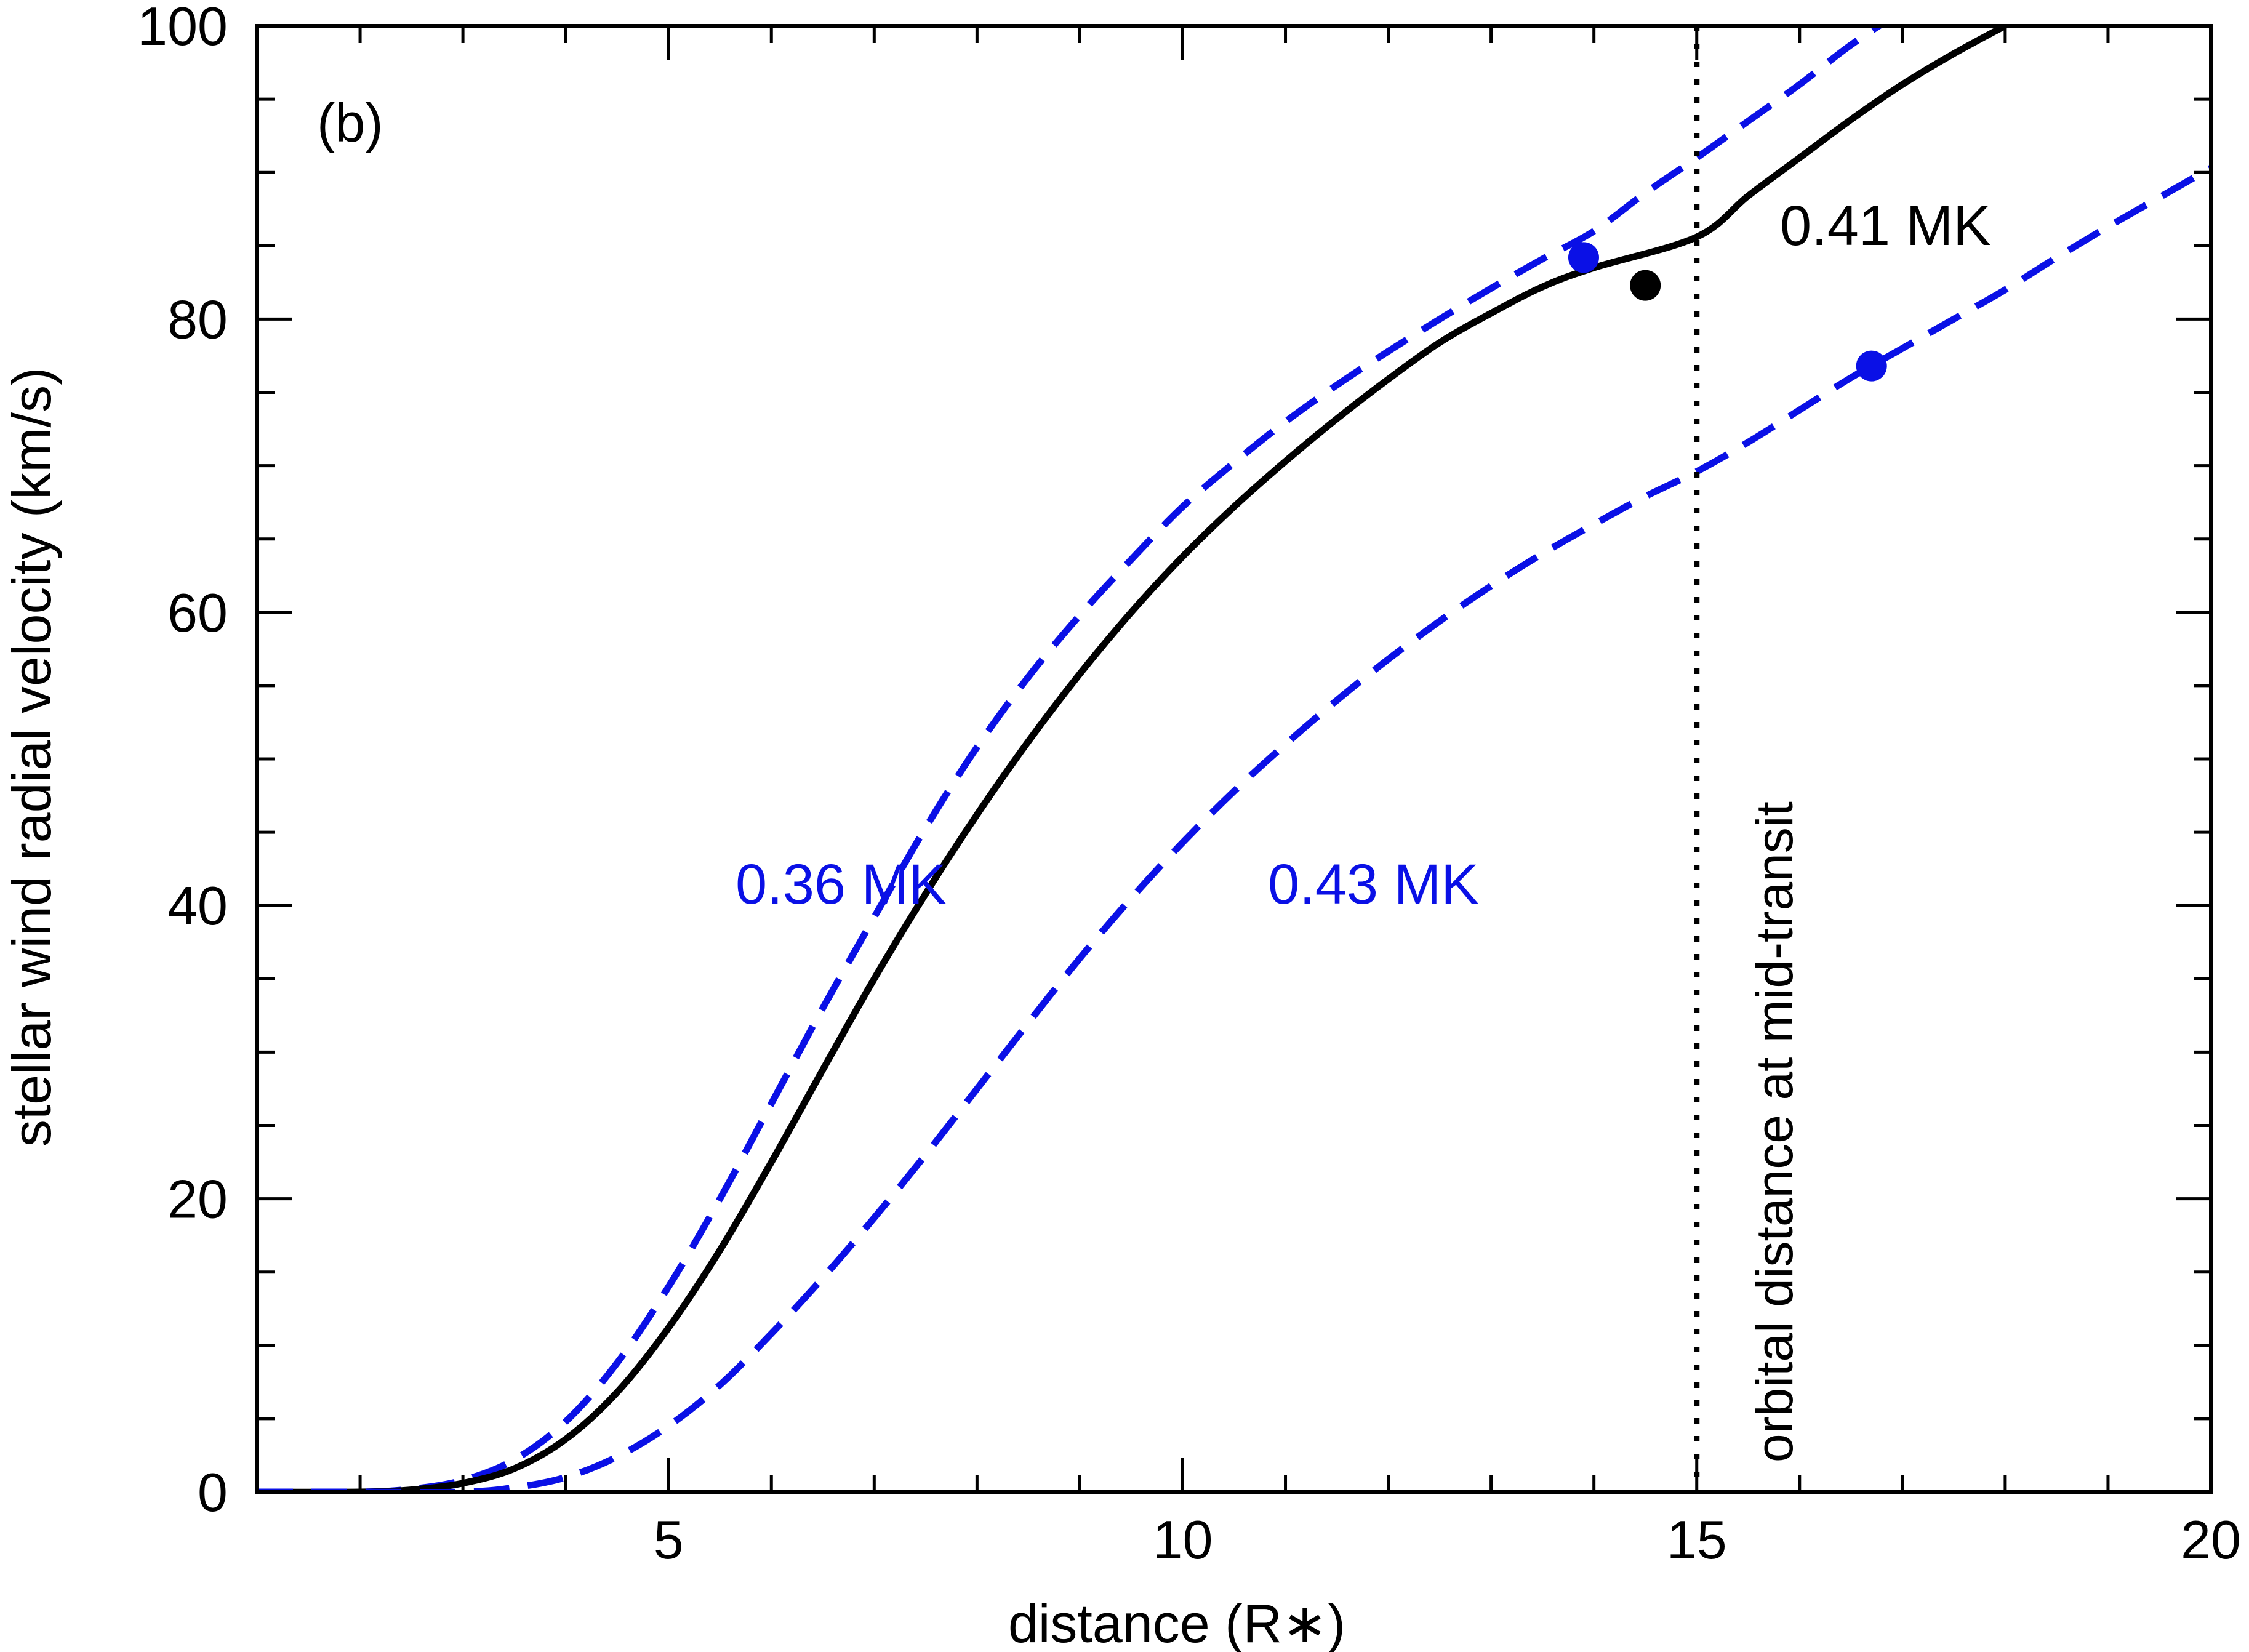 The image size is (2249, 1652). I want to click on panel-label: (b), so click(350, 122).